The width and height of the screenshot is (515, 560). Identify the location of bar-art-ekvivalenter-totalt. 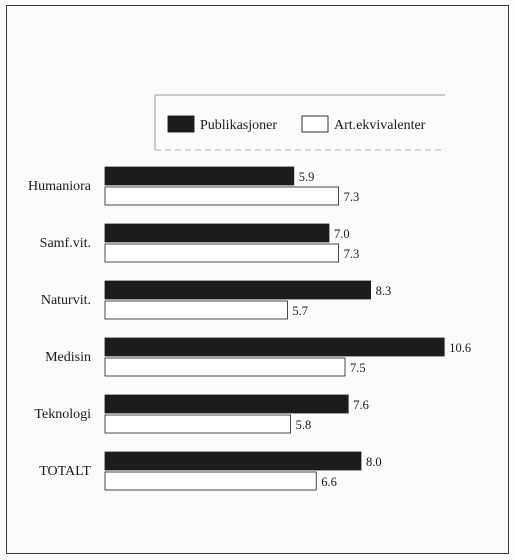
(210, 481).